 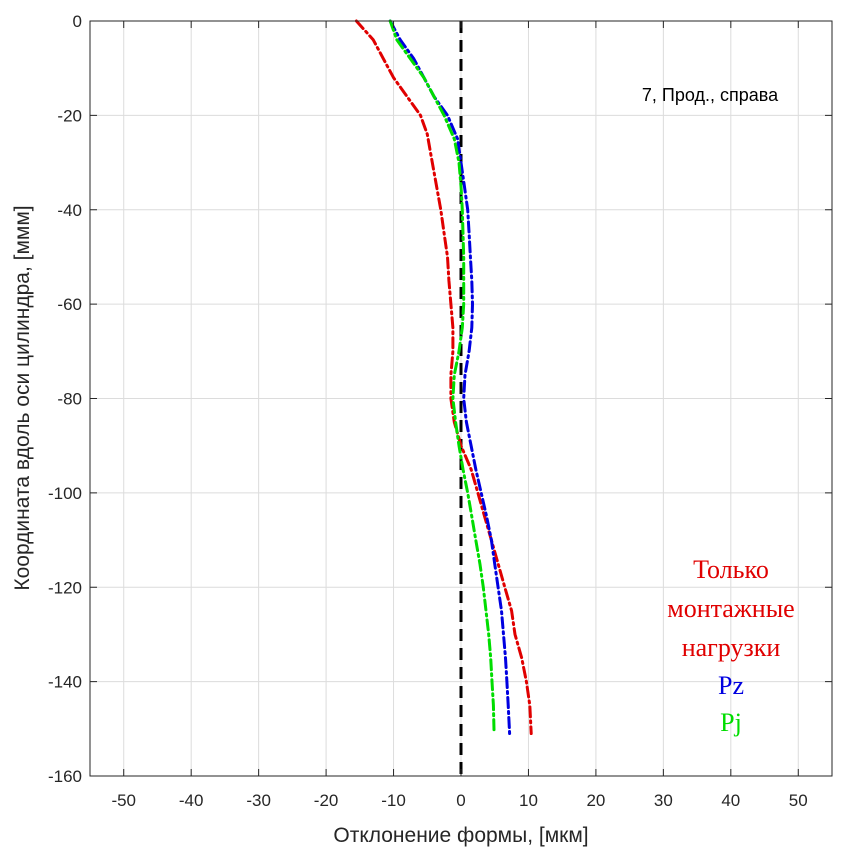 I want to click on y-tick-label: -80, so click(x=69, y=399).